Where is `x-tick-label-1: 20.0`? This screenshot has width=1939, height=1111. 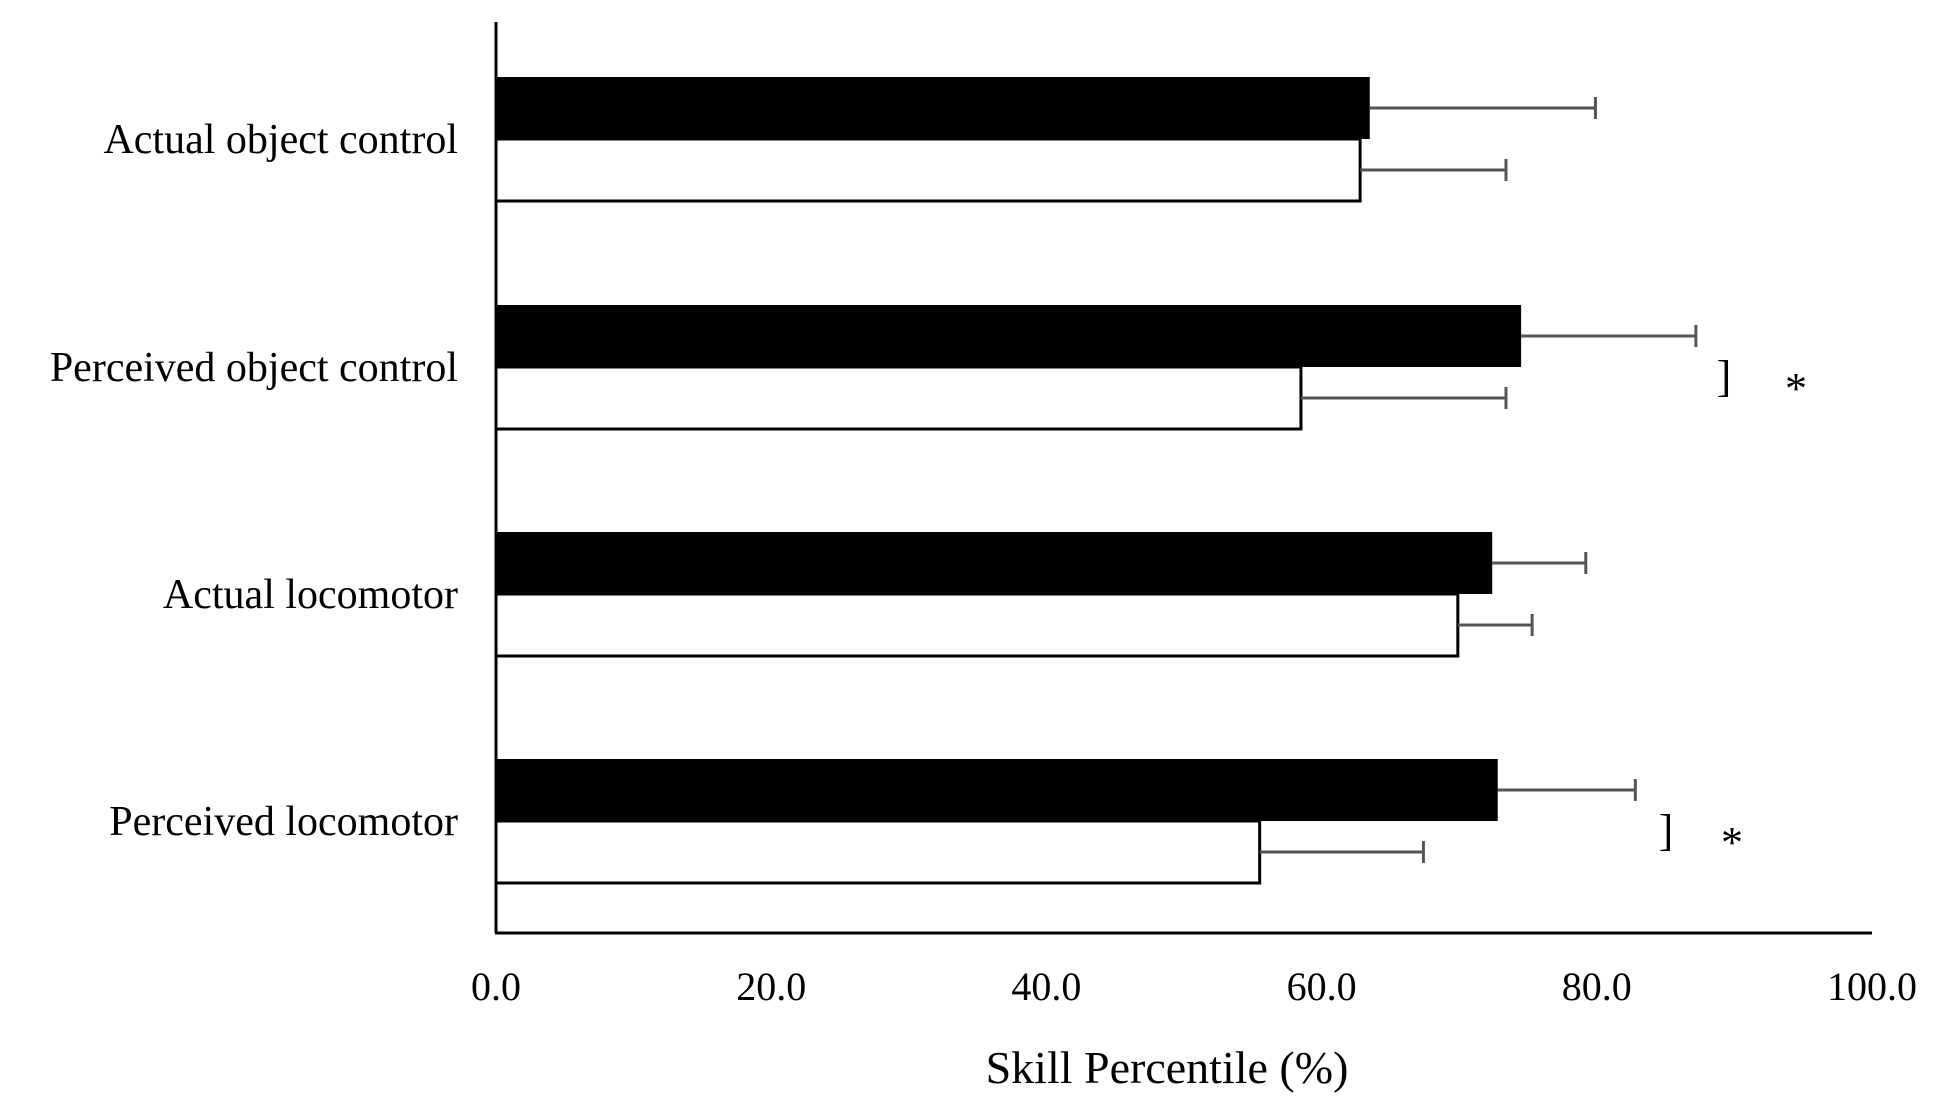 x-tick-label-1: 20.0 is located at coordinates (771, 986).